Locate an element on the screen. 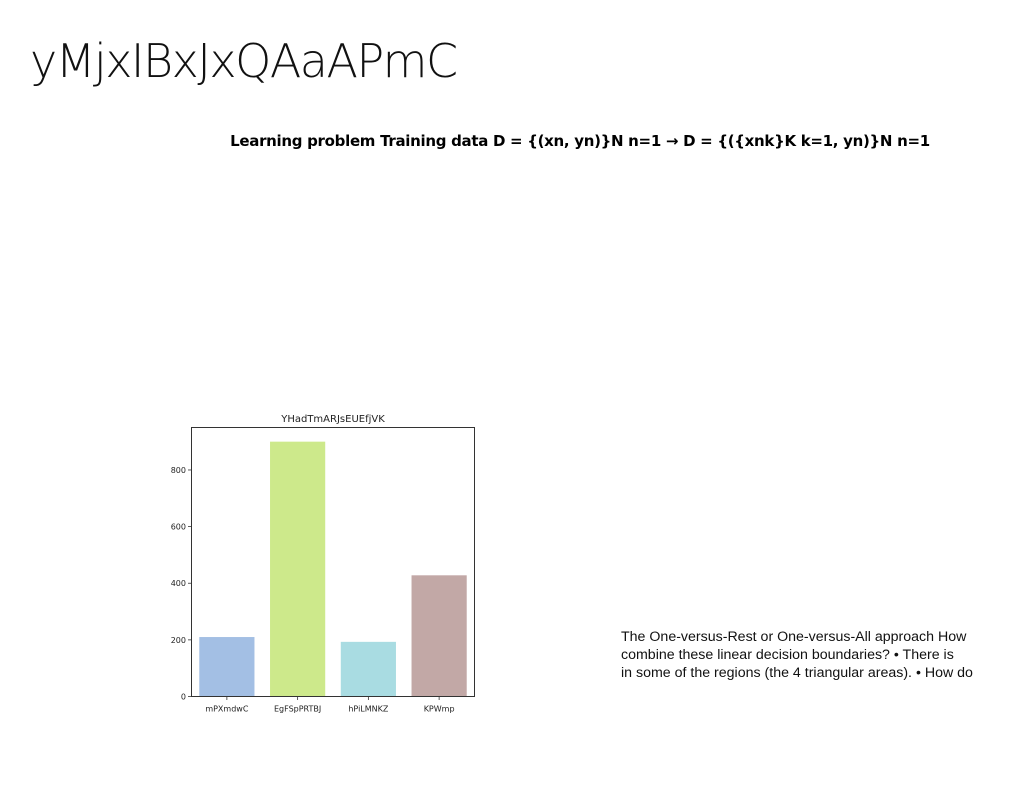  y-tick-label: 0 is located at coordinates (183, 697).